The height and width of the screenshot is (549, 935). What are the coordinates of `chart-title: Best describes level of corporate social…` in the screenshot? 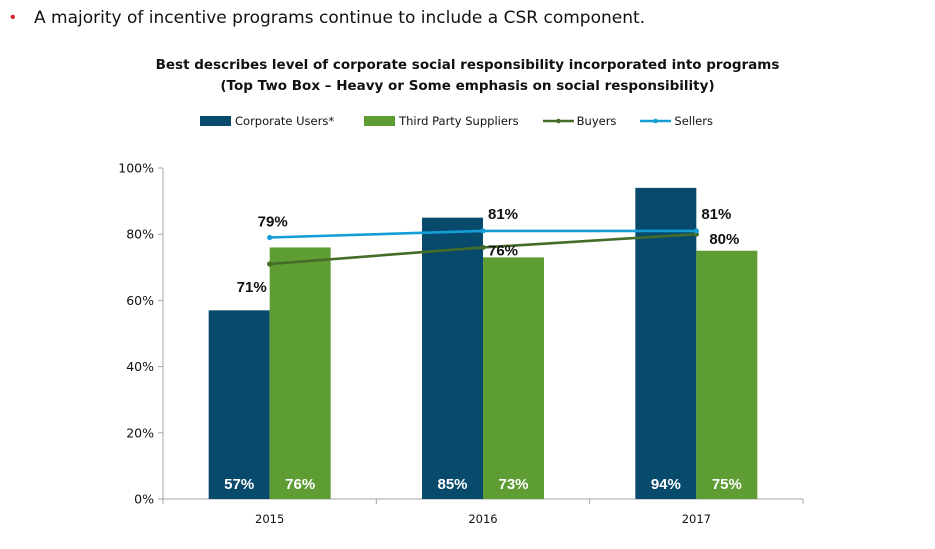 It's located at (467, 65).